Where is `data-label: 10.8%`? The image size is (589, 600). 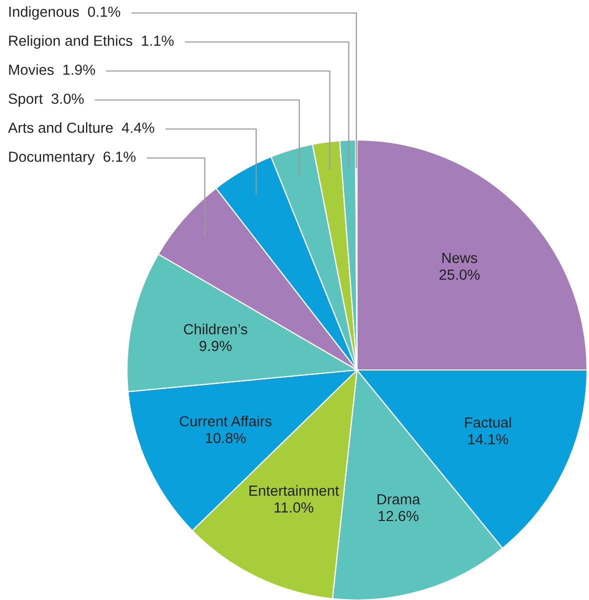
data-label: 10.8% is located at coordinates (226, 438).